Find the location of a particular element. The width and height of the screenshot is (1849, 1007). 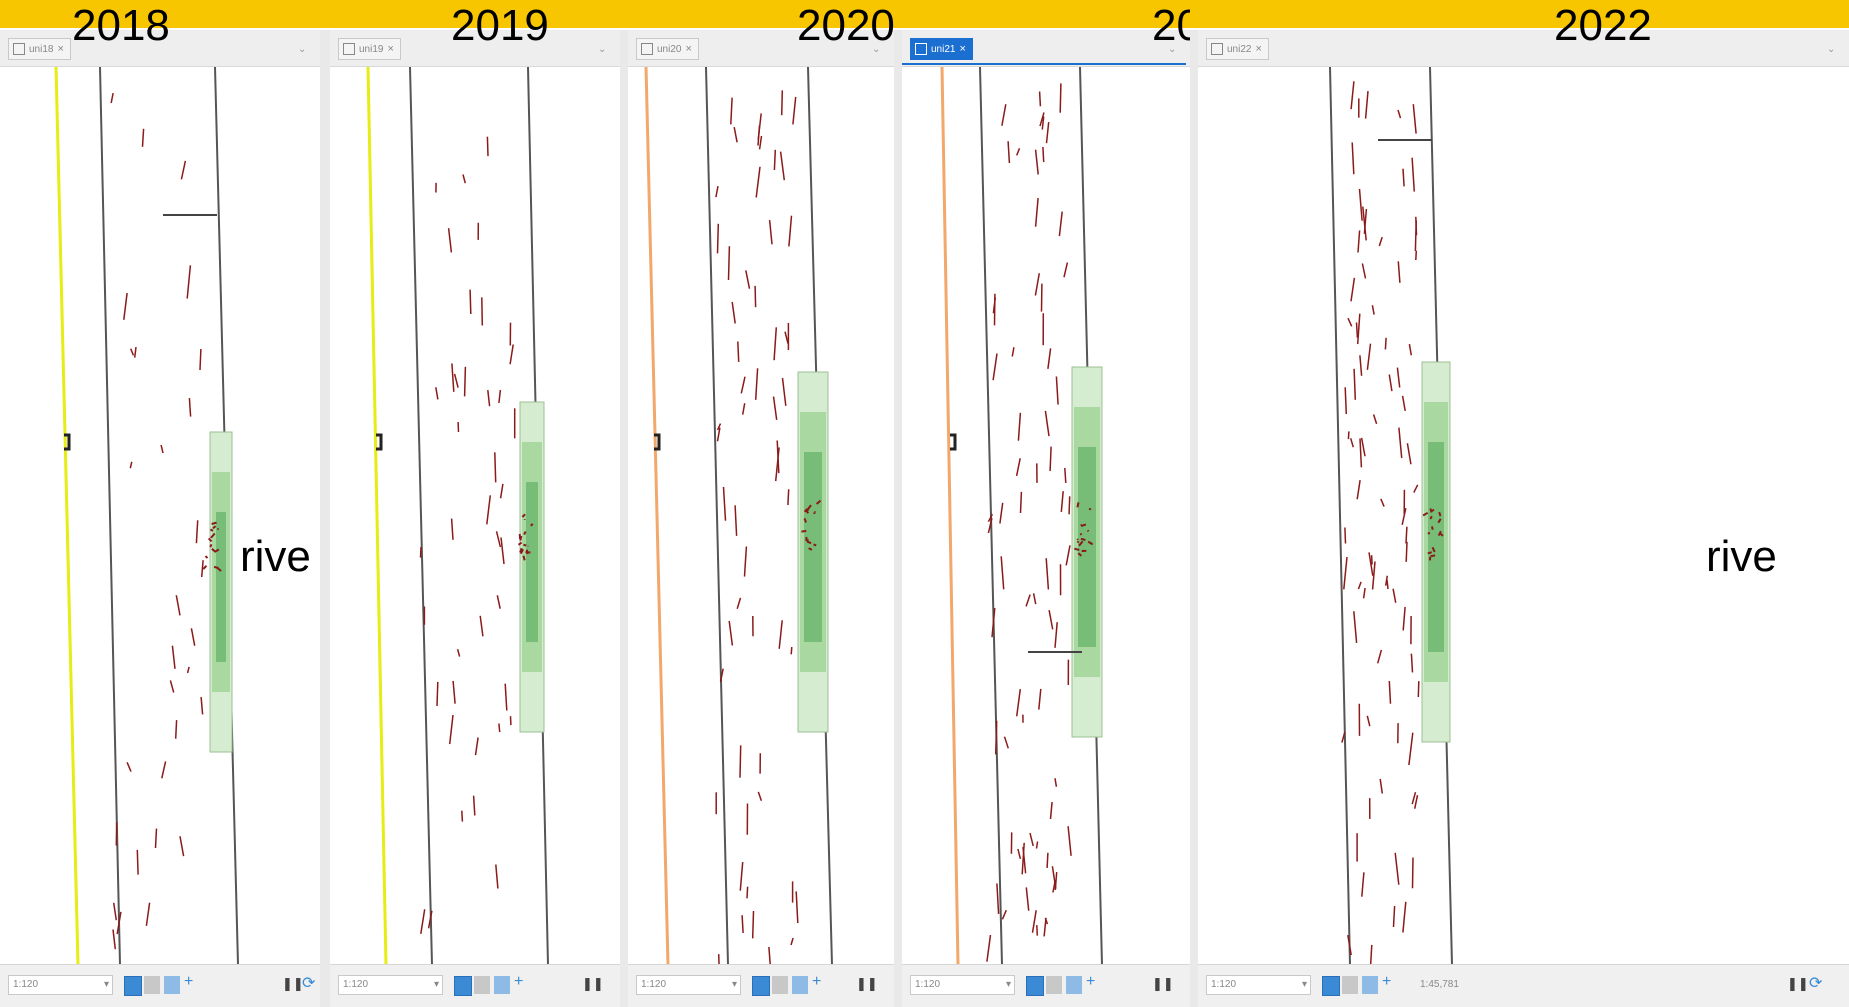

panel-separator is located at coordinates (899, 518).